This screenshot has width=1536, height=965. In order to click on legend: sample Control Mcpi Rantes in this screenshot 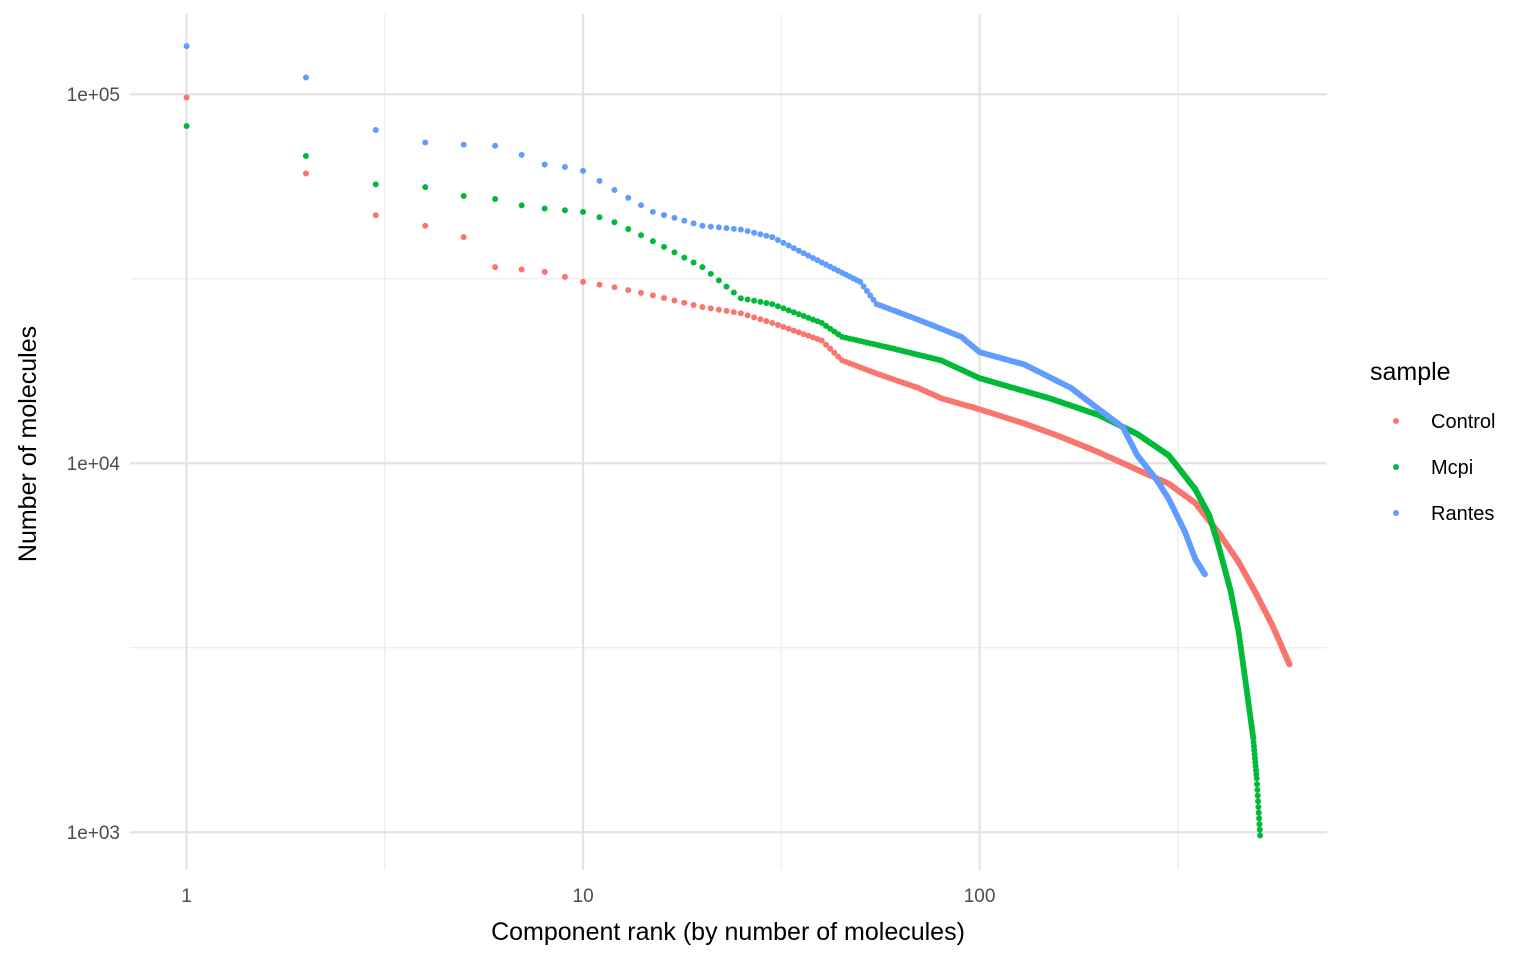, I will do `click(1432, 441)`.